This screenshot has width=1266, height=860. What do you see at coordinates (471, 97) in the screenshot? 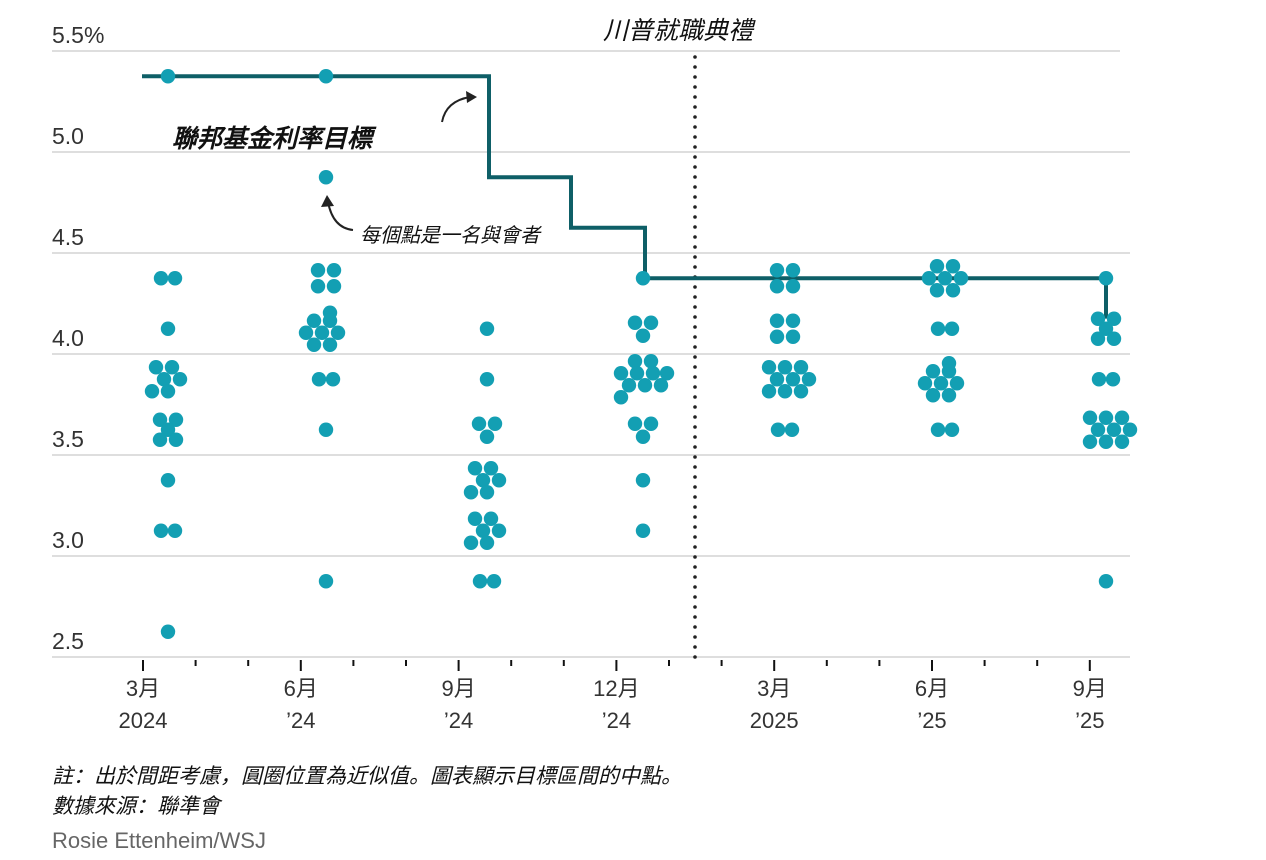
I see `arrow-to-line-head-icon` at bounding box center [471, 97].